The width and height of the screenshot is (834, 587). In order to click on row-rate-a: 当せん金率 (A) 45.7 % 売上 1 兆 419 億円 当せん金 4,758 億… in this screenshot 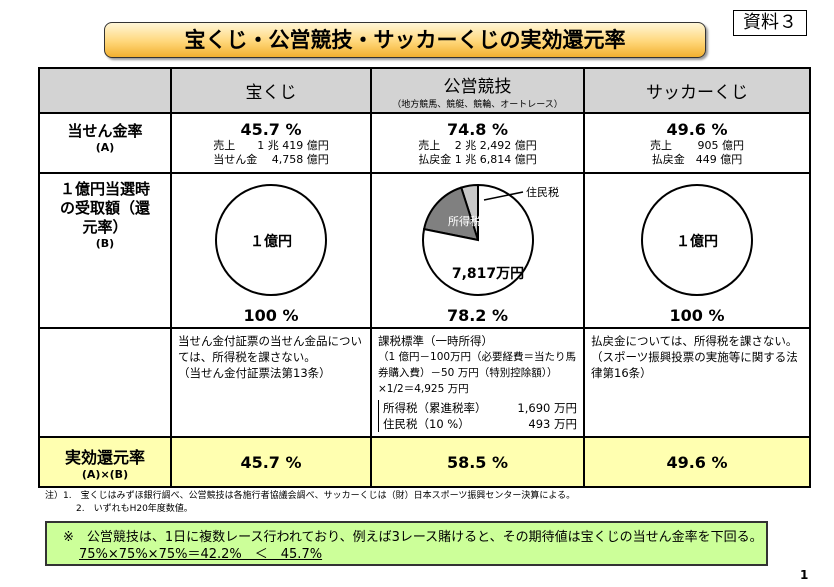, I will do `click(424, 143)`.